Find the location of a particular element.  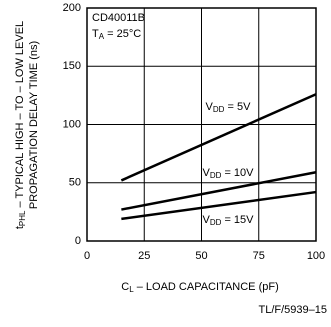

footnote: TL/F/5939–15 is located at coordinates (293, 310).